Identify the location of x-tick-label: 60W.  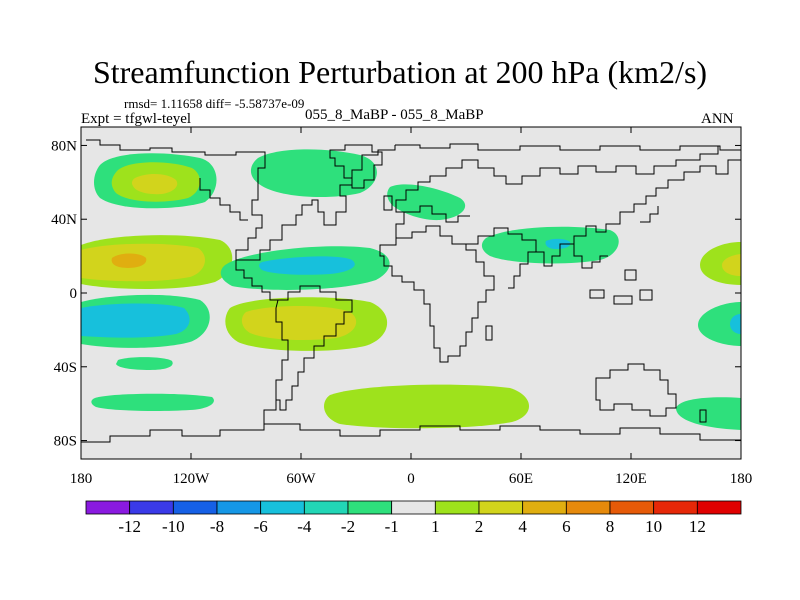
(301, 479).